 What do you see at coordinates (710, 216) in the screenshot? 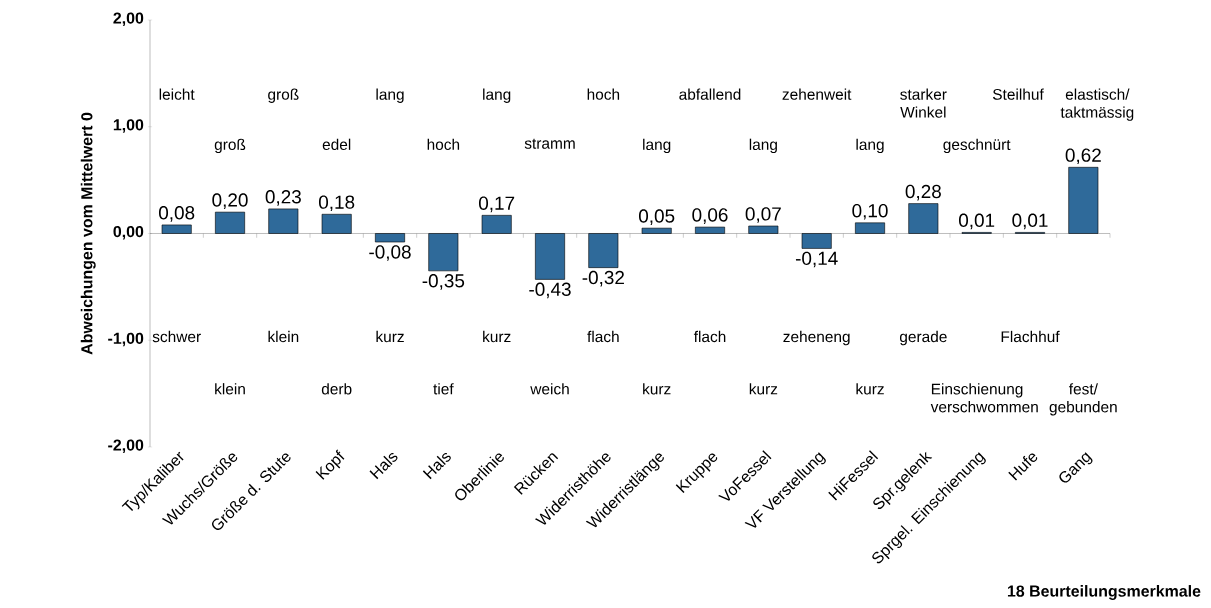
I see `data-label: 0,06` at bounding box center [710, 216].